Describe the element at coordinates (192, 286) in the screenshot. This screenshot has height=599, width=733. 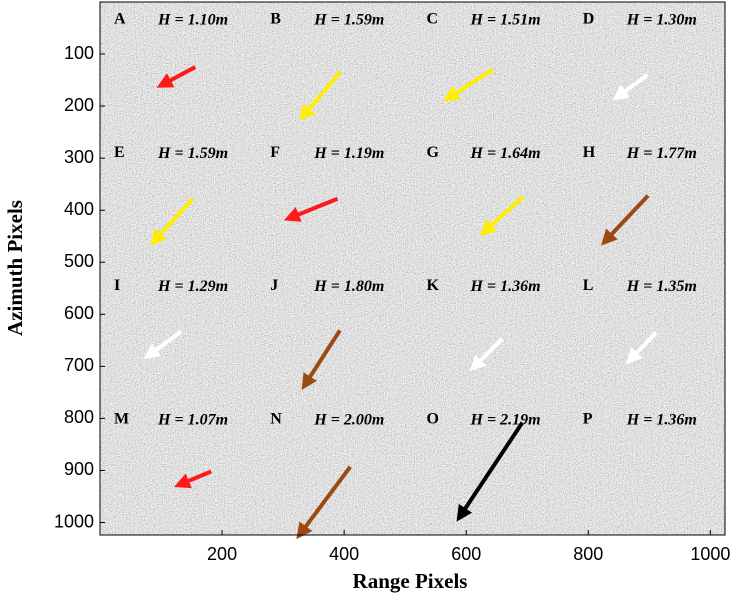
I see `panel-annotation: H = 1.29m` at that location.